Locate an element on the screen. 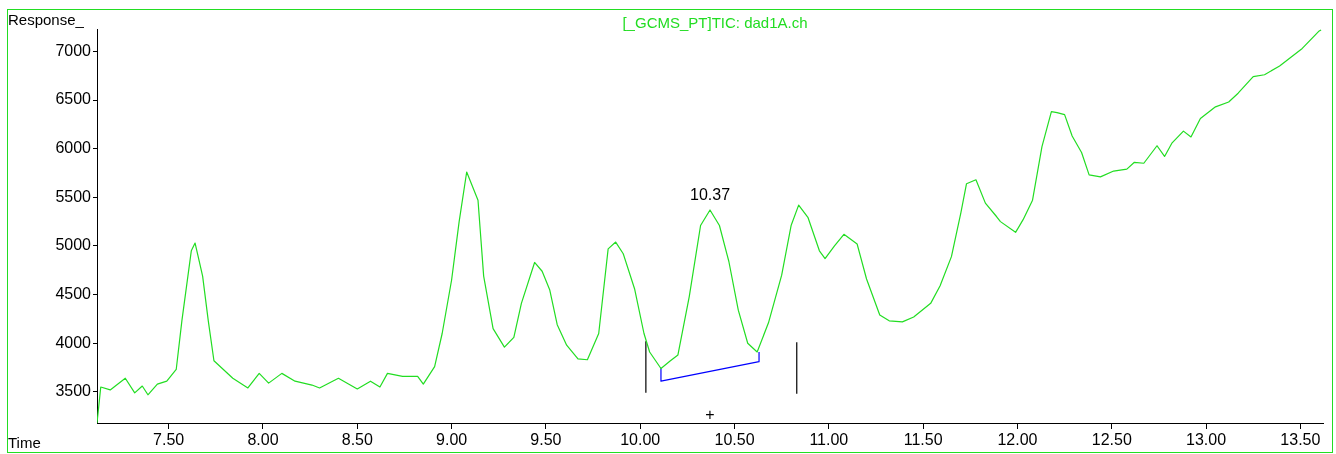 This screenshot has width=1336, height=454. y-tick-label: 4500 is located at coordinates (73, 293).